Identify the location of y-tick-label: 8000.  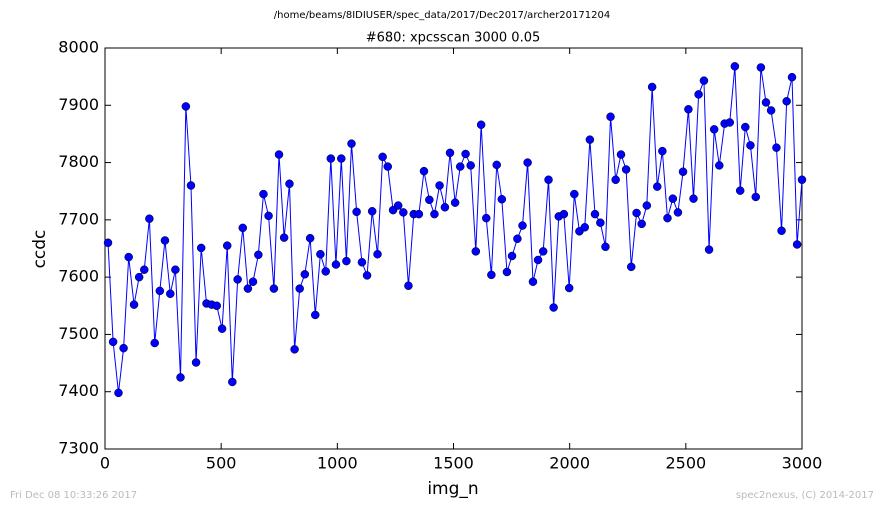
(78, 47).